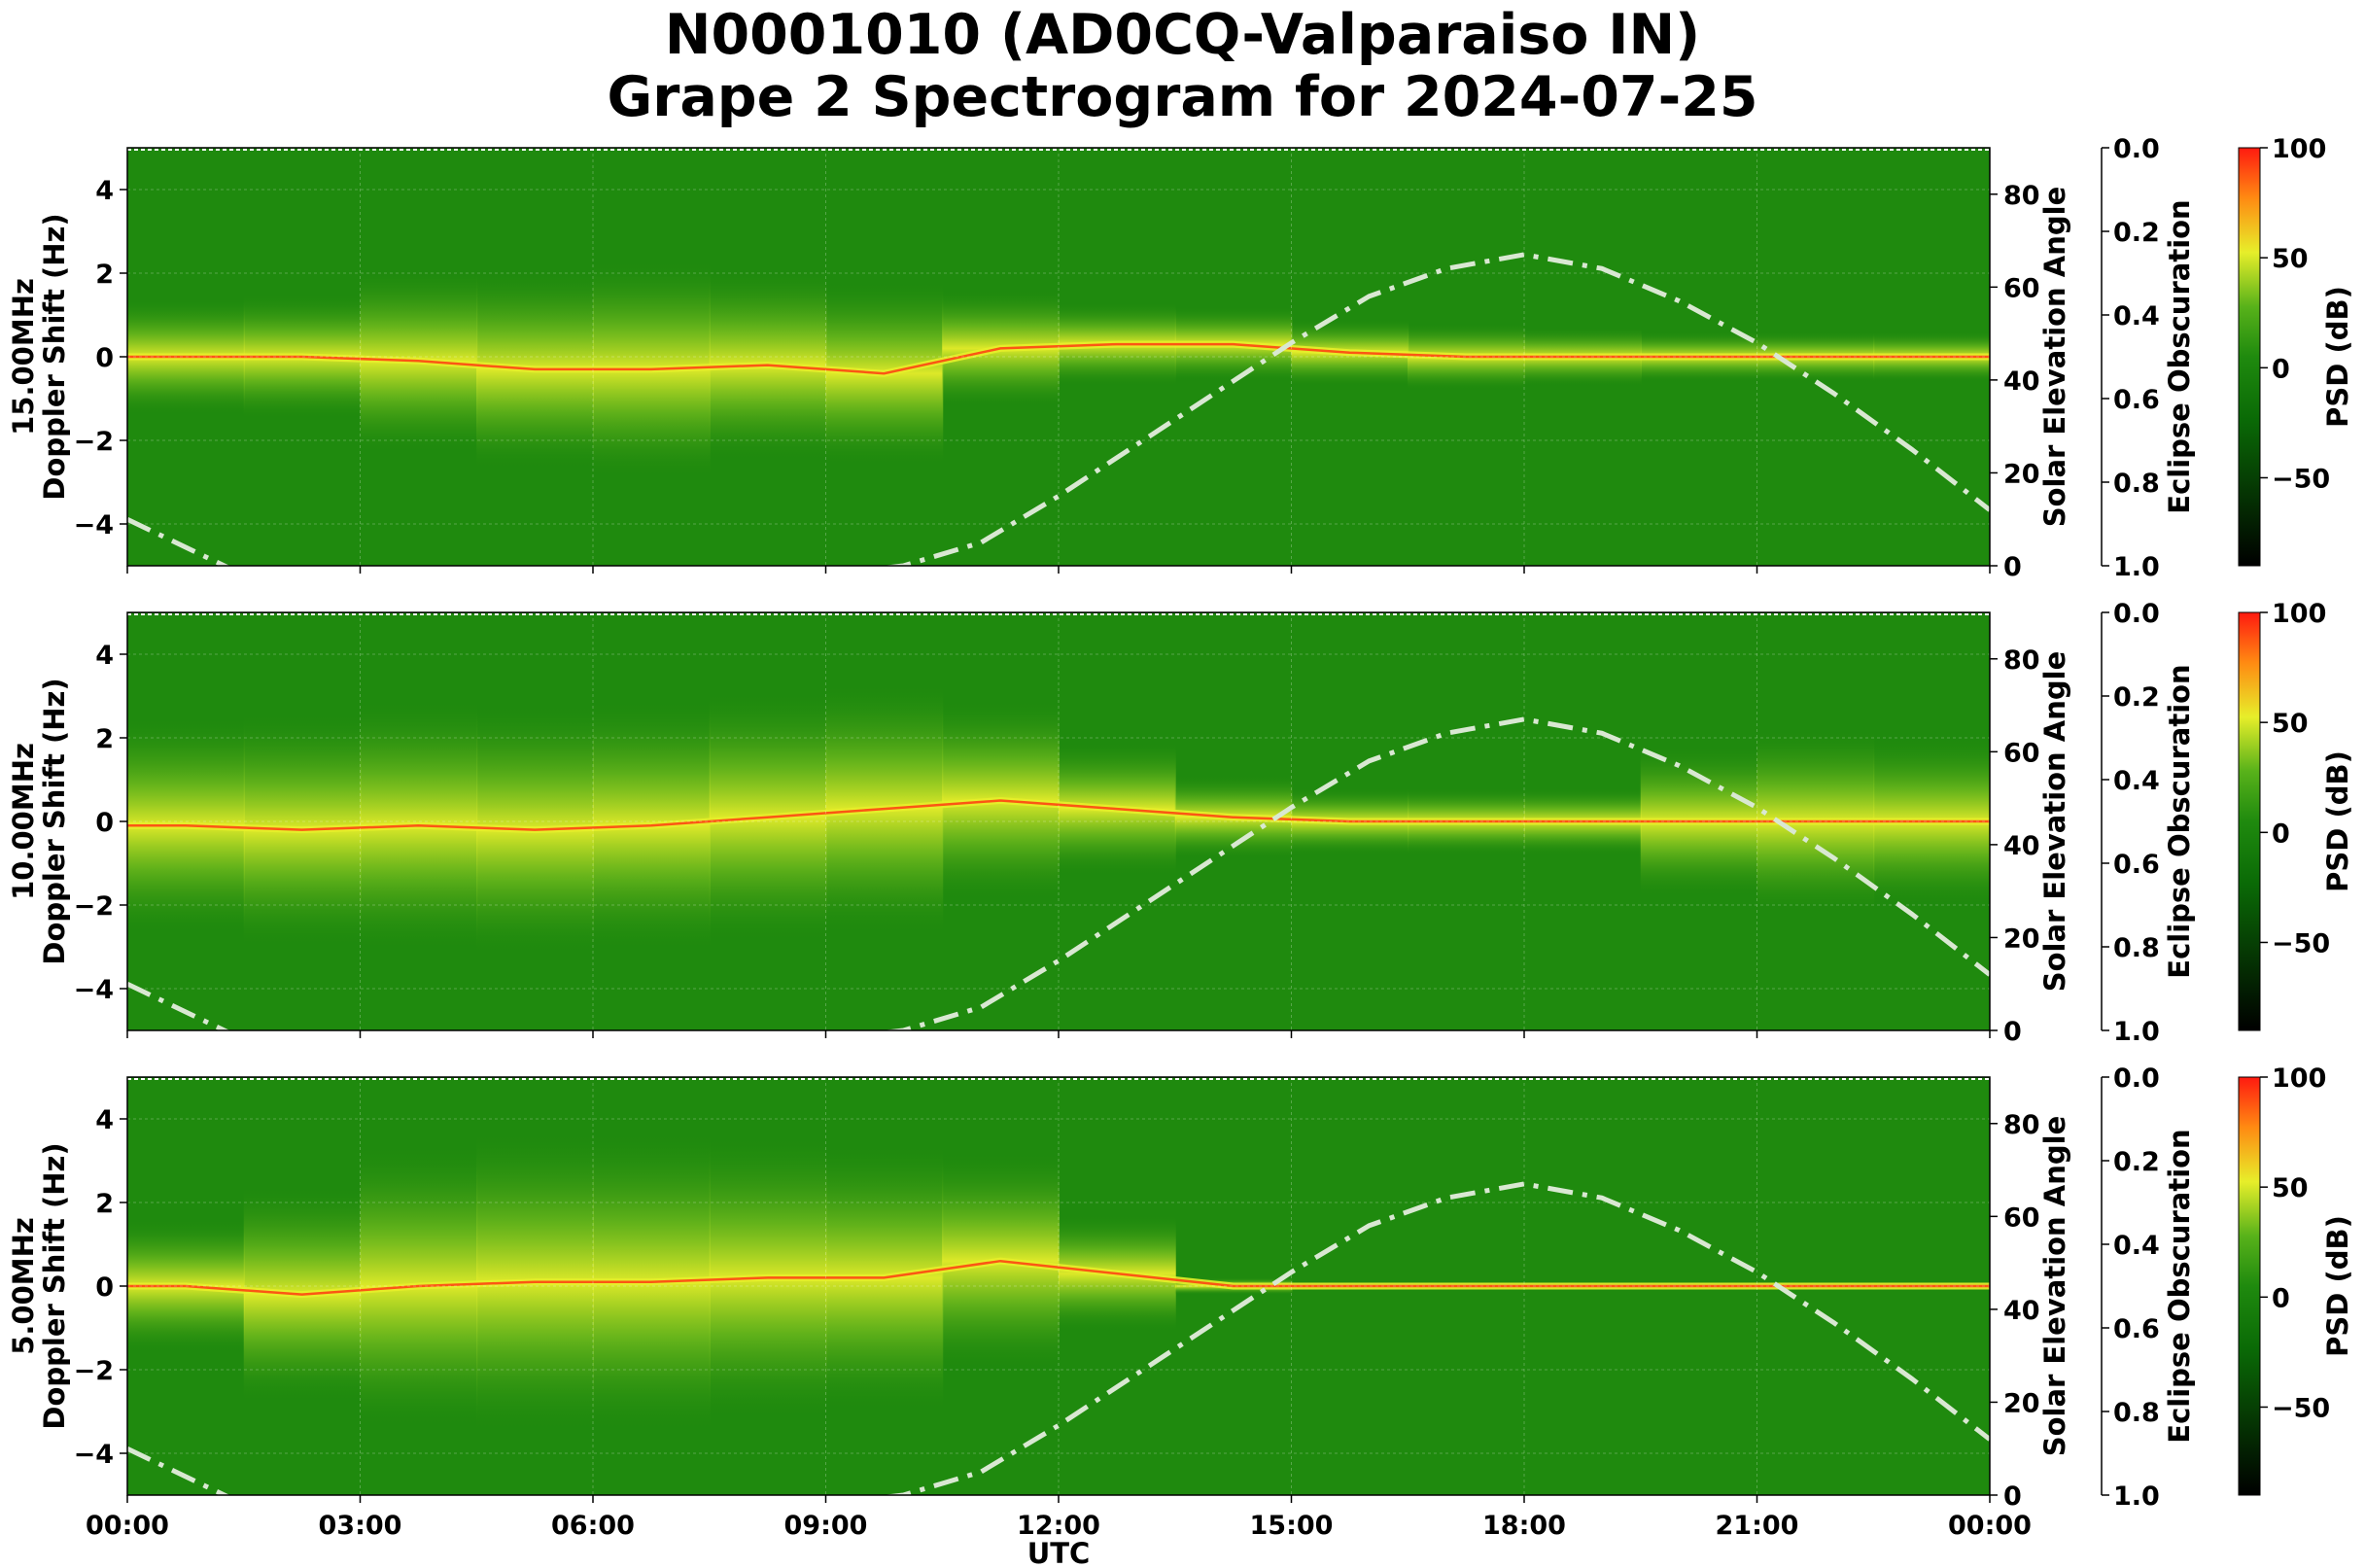  I want to click on x-tick-label: 03:00, so click(360, 1526).